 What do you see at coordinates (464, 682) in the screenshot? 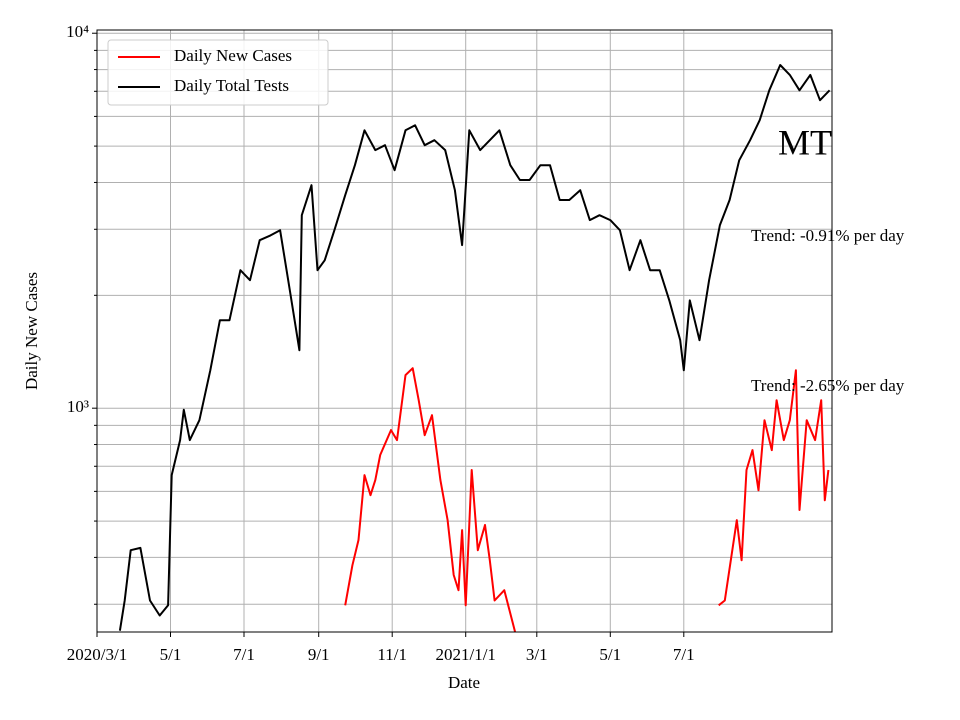
I see `x-axis-label: Date` at bounding box center [464, 682].